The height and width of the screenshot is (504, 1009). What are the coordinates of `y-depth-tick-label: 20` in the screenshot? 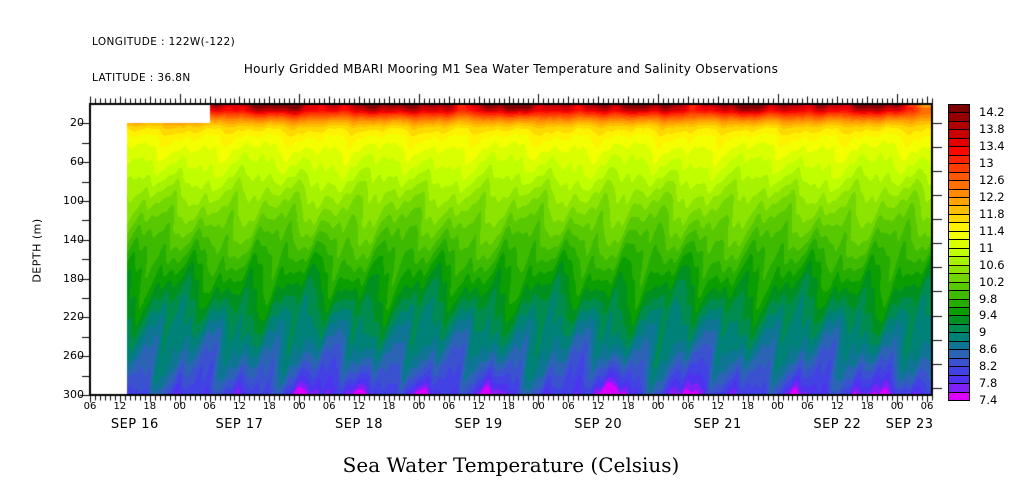 It's located at (77, 123).